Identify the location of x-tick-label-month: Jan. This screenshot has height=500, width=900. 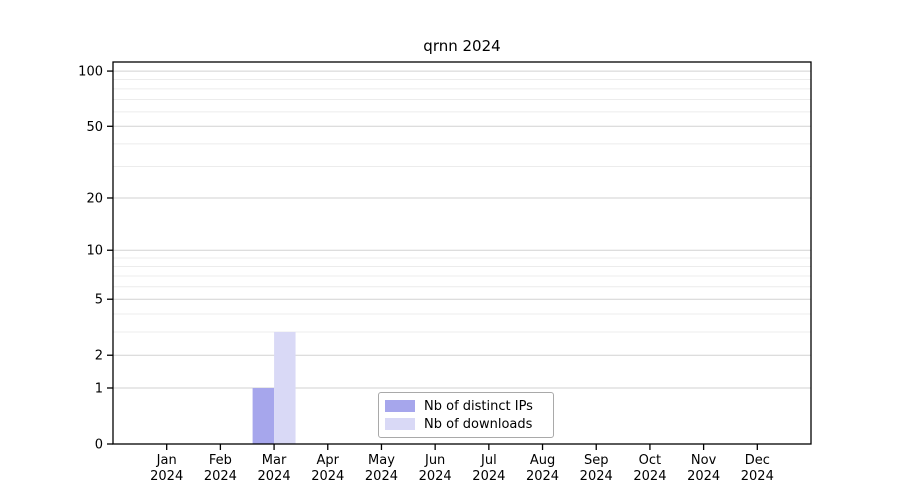
(166, 460).